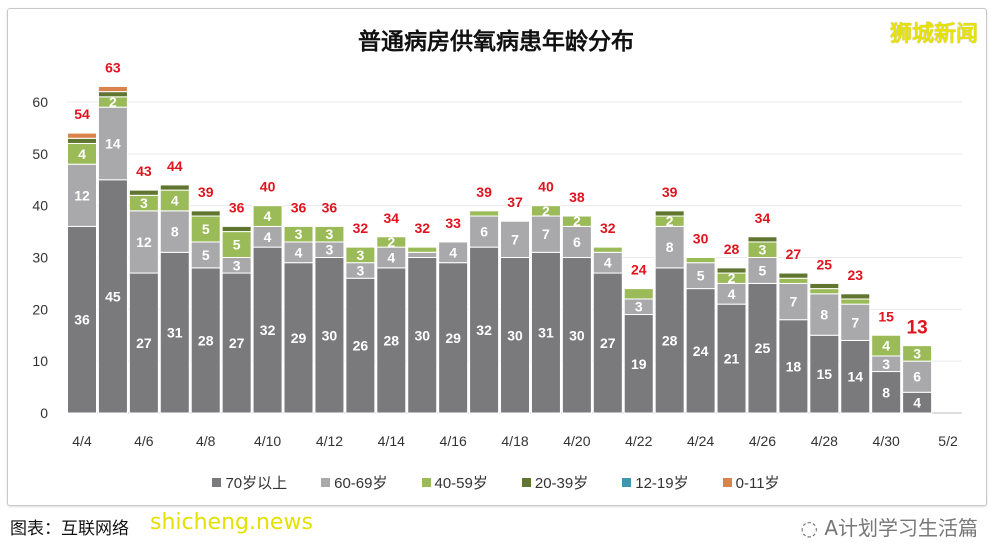  I want to click on legend-item: 12-19岁, so click(655, 482).